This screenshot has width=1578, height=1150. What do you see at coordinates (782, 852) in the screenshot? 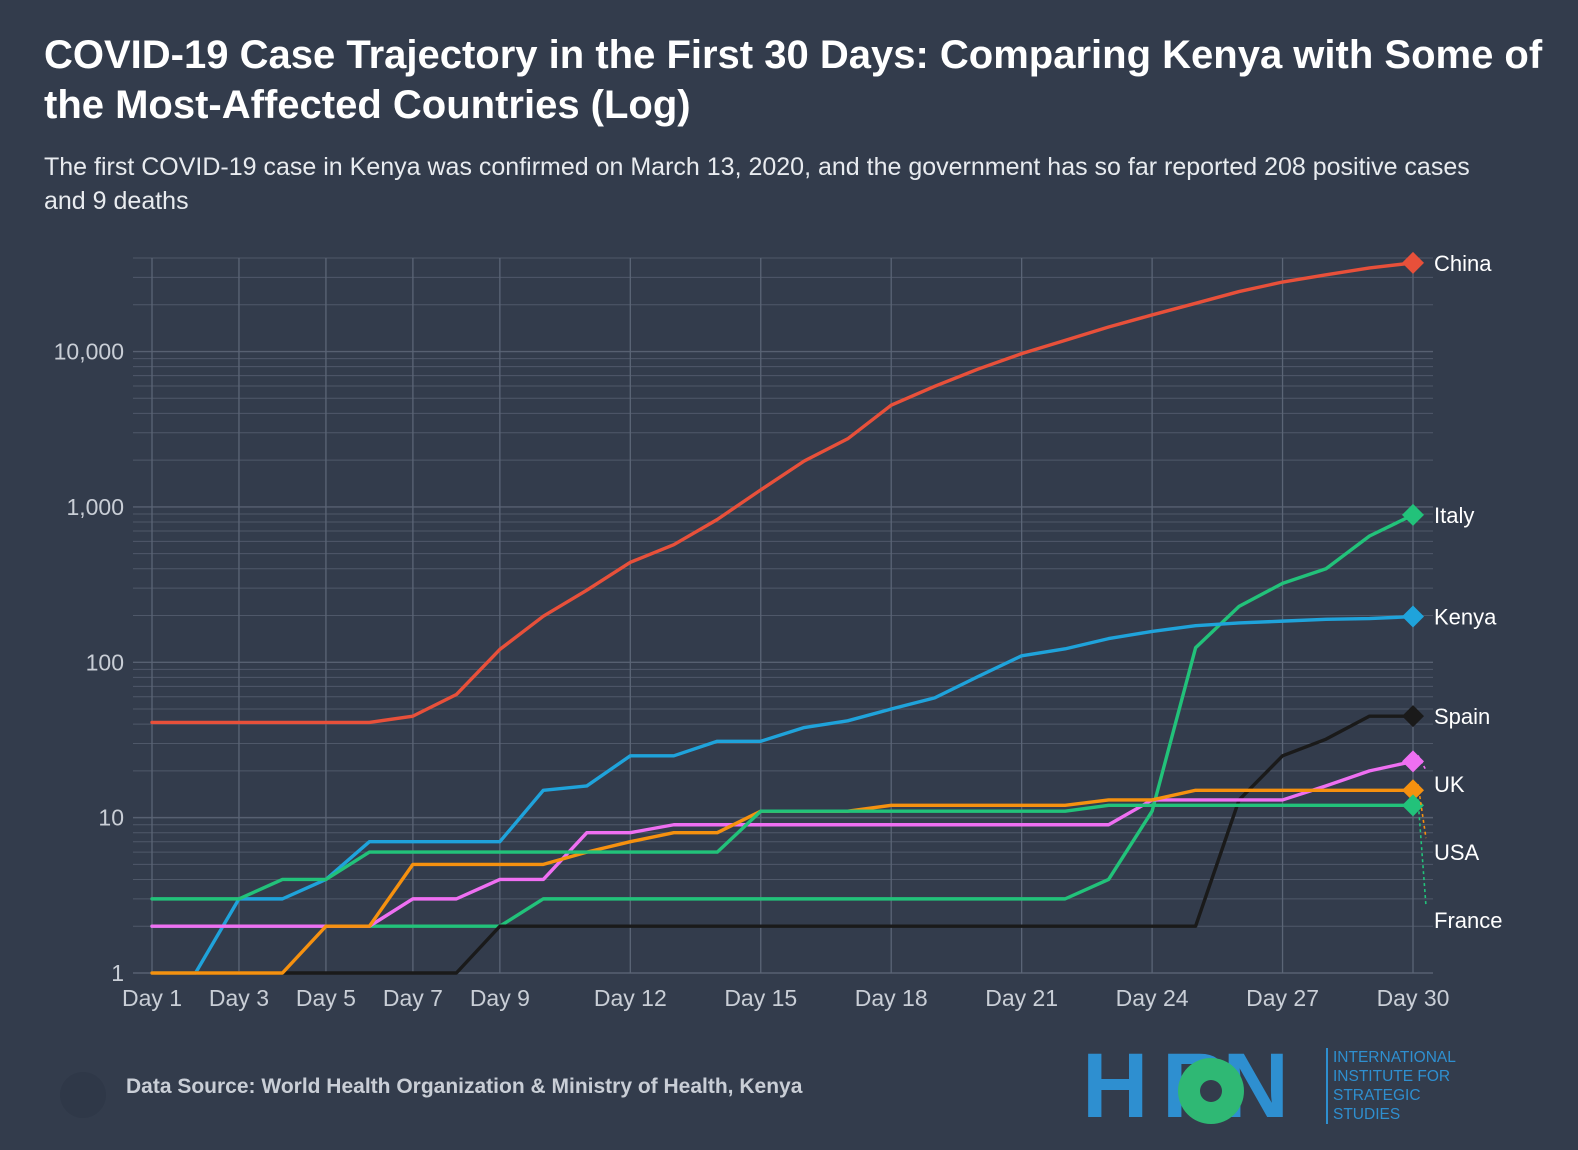
I see `series-line-france` at bounding box center [782, 852].